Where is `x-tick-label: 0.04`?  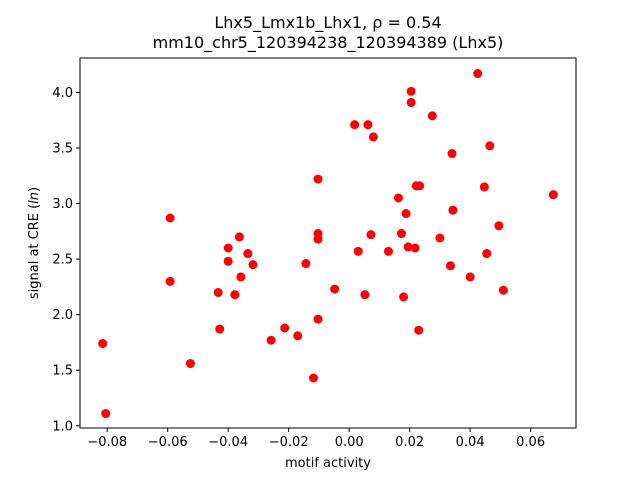
x-tick-label: 0.04 is located at coordinates (470, 442).